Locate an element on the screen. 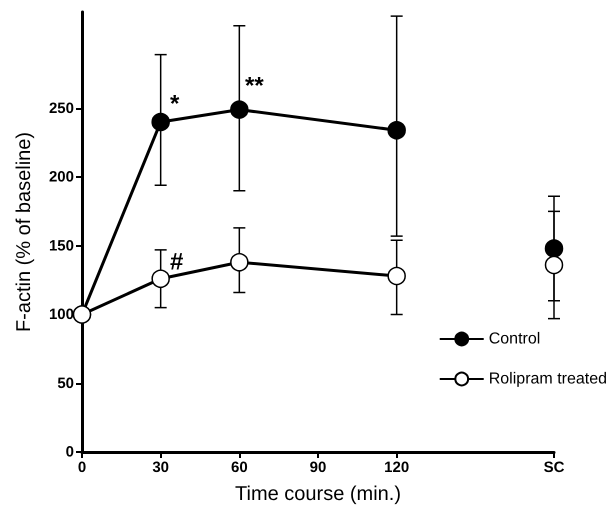 Image resolution: width=614 pixels, height=512 pixels. x-tick-label: 90 is located at coordinates (318, 467).